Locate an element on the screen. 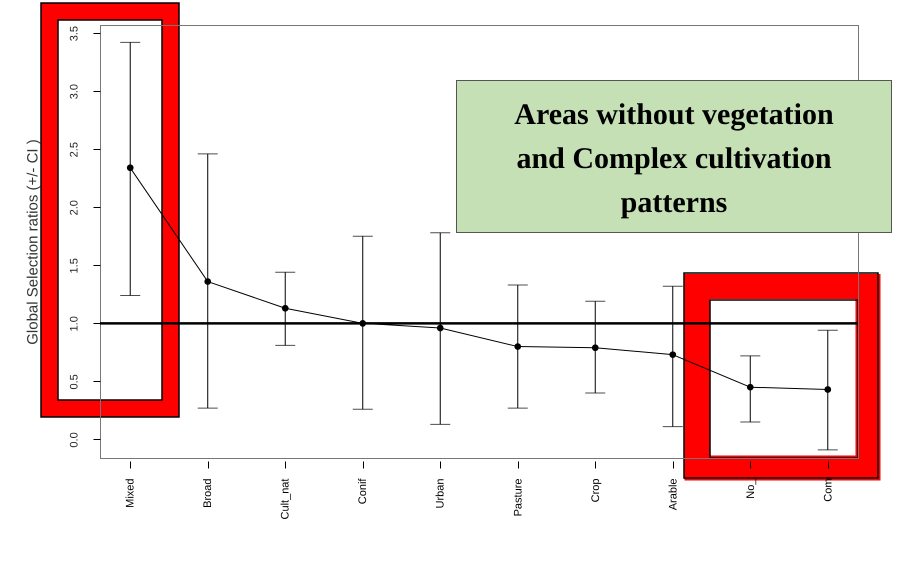 Image resolution: width=902 pixels, height=577 pixels. x-tick-label: Urban is located at coordinates (440, 493).